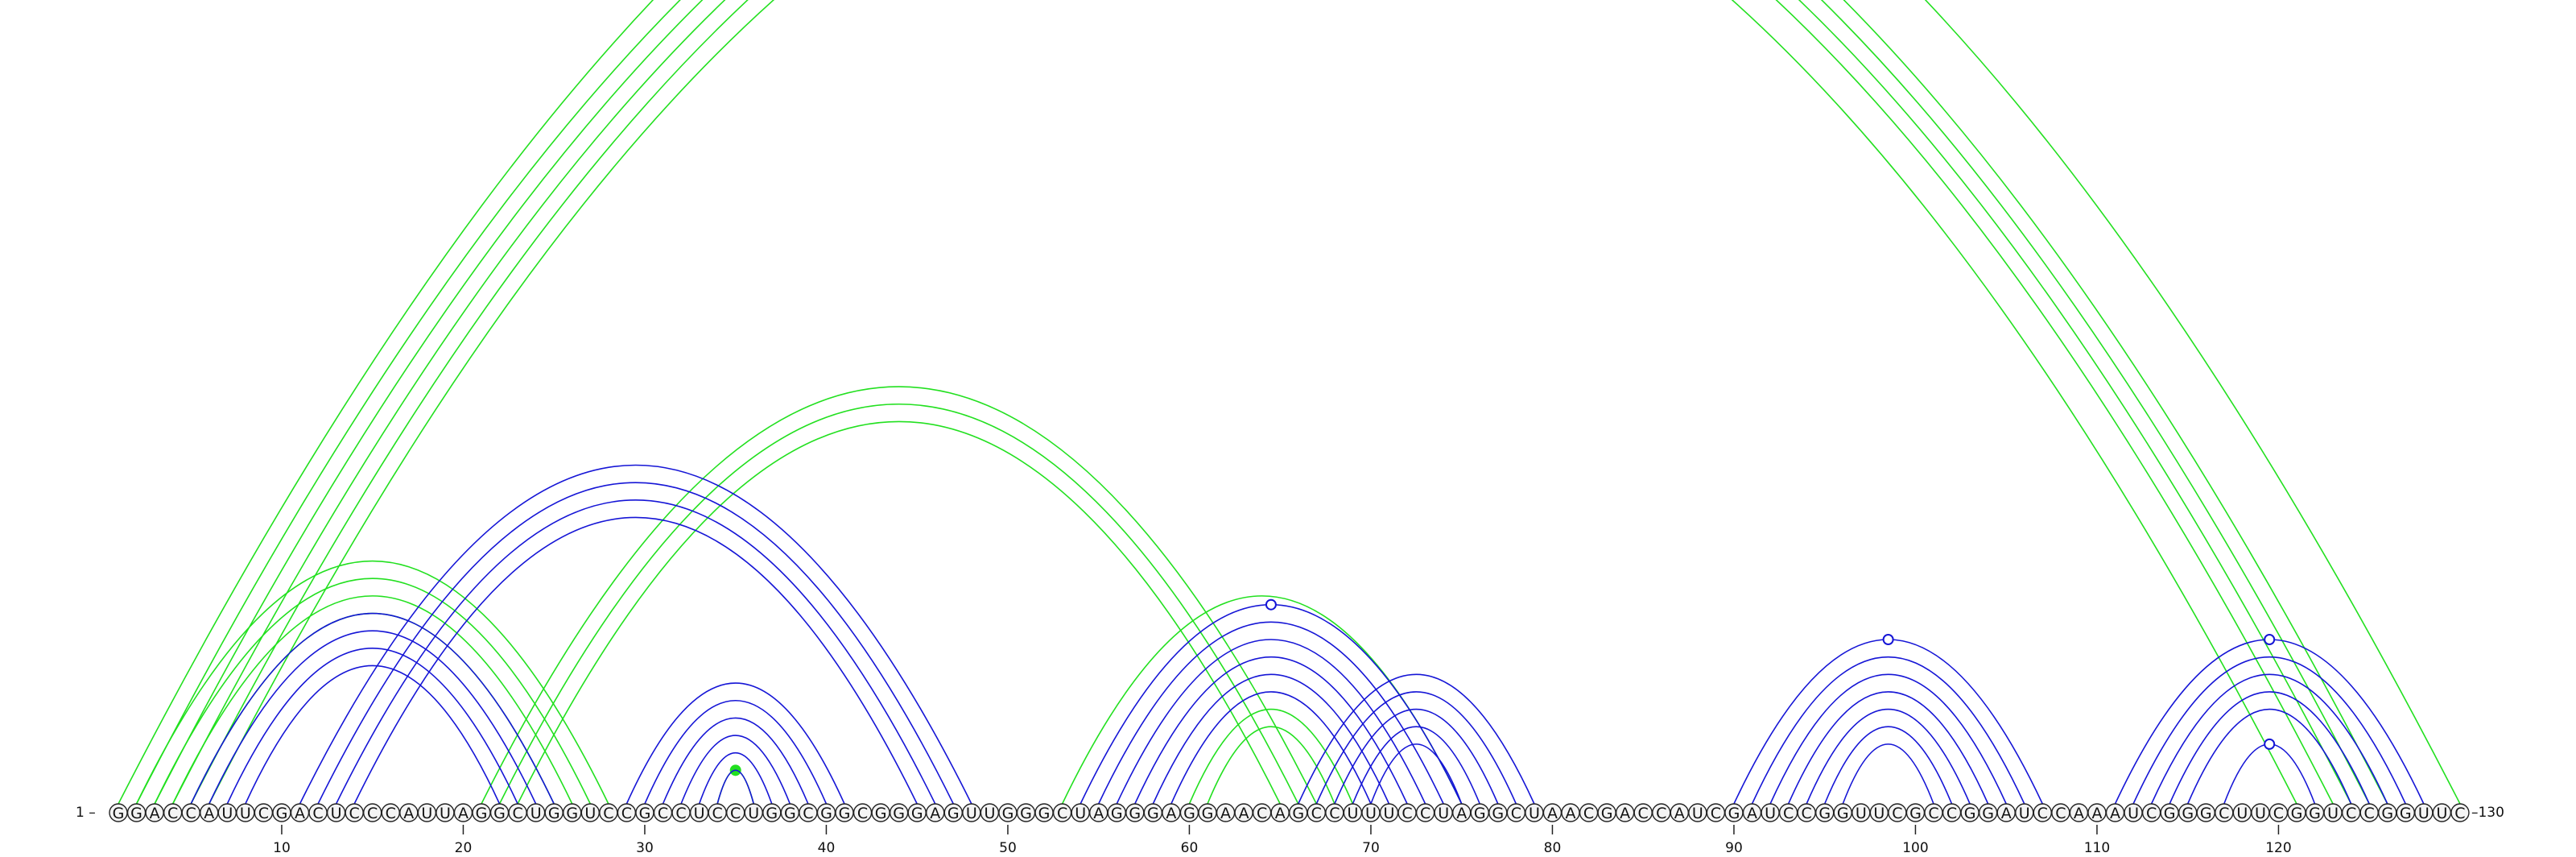  Describe the element at coordinates (1282, 840) in the screenshot. I see `position-axis: 10 20 30 40 50 60 70 80 90 100 110 120` at that location.